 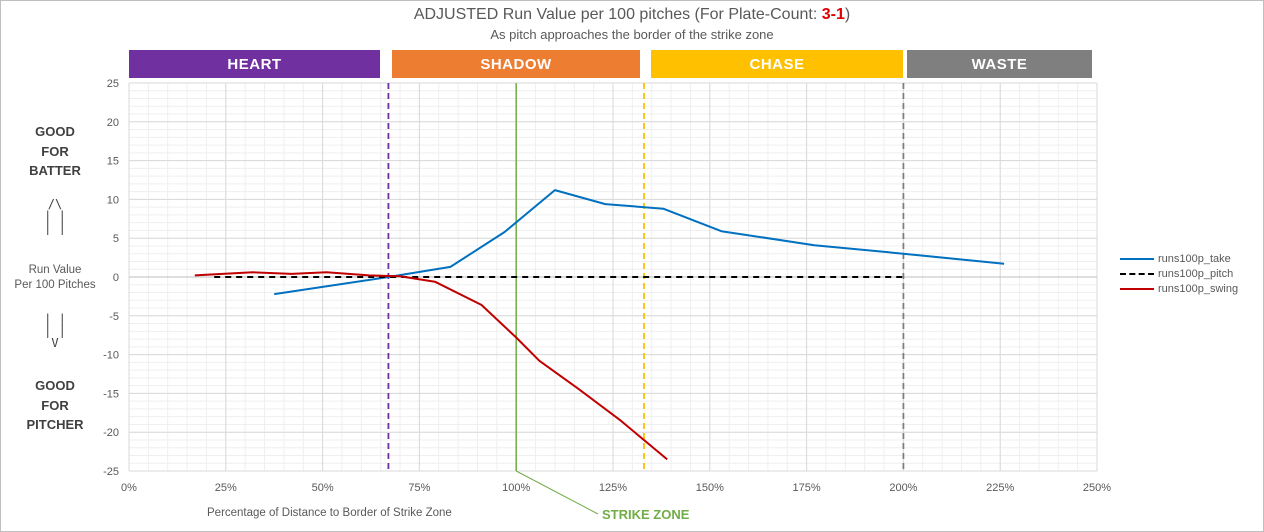 What do you see at coordinates (833, 14) in the screenshot?
I see `plate-count: 3-1` at bounding box center [833, 14].